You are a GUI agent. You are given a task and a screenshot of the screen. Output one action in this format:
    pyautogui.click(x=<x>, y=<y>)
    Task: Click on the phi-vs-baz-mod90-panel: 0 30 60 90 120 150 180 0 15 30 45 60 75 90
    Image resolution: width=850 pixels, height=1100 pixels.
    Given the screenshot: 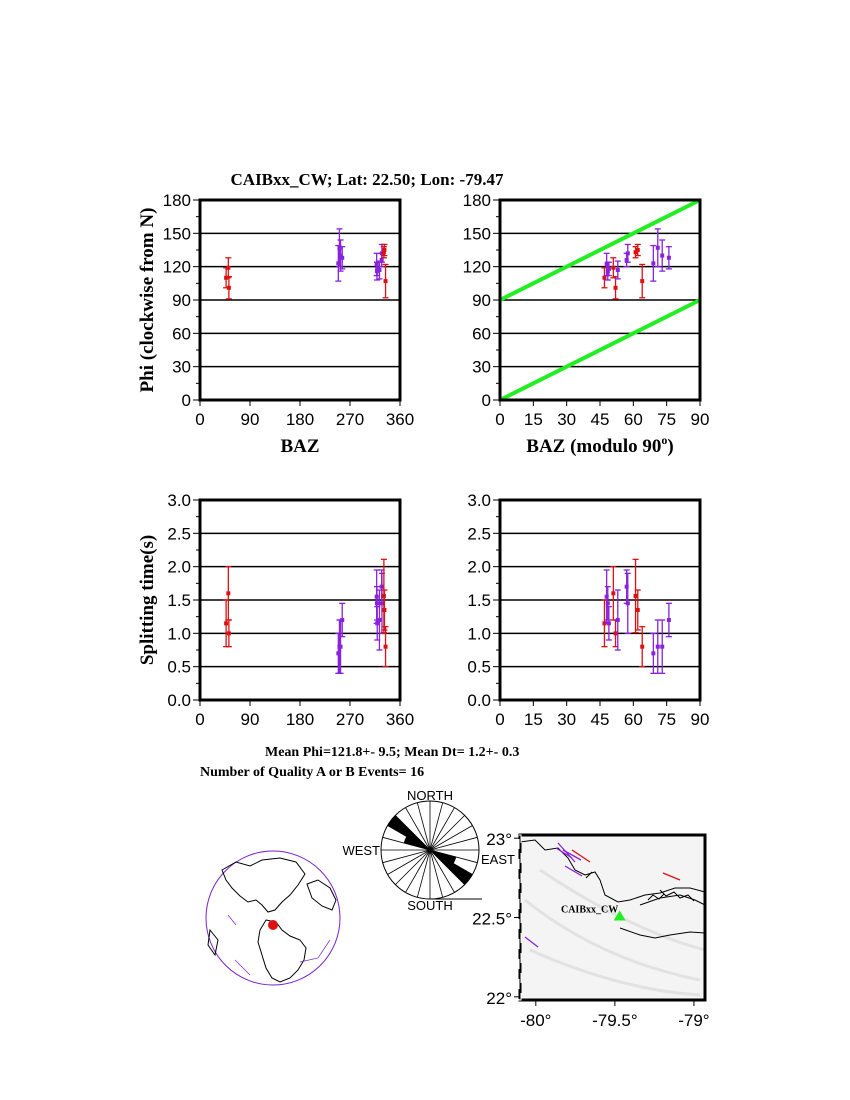 What is the action you would take?
    pyautogui.click(x=586, y=310)
    